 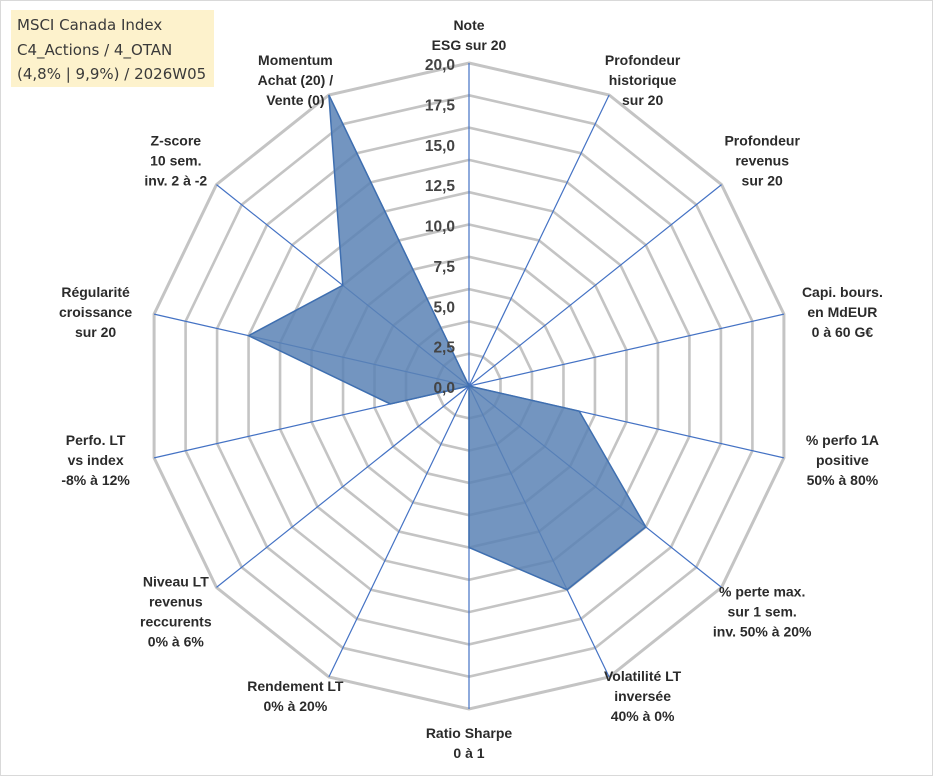 I want to click on axis-label-line: Z-score, so click(x=176, y=140).